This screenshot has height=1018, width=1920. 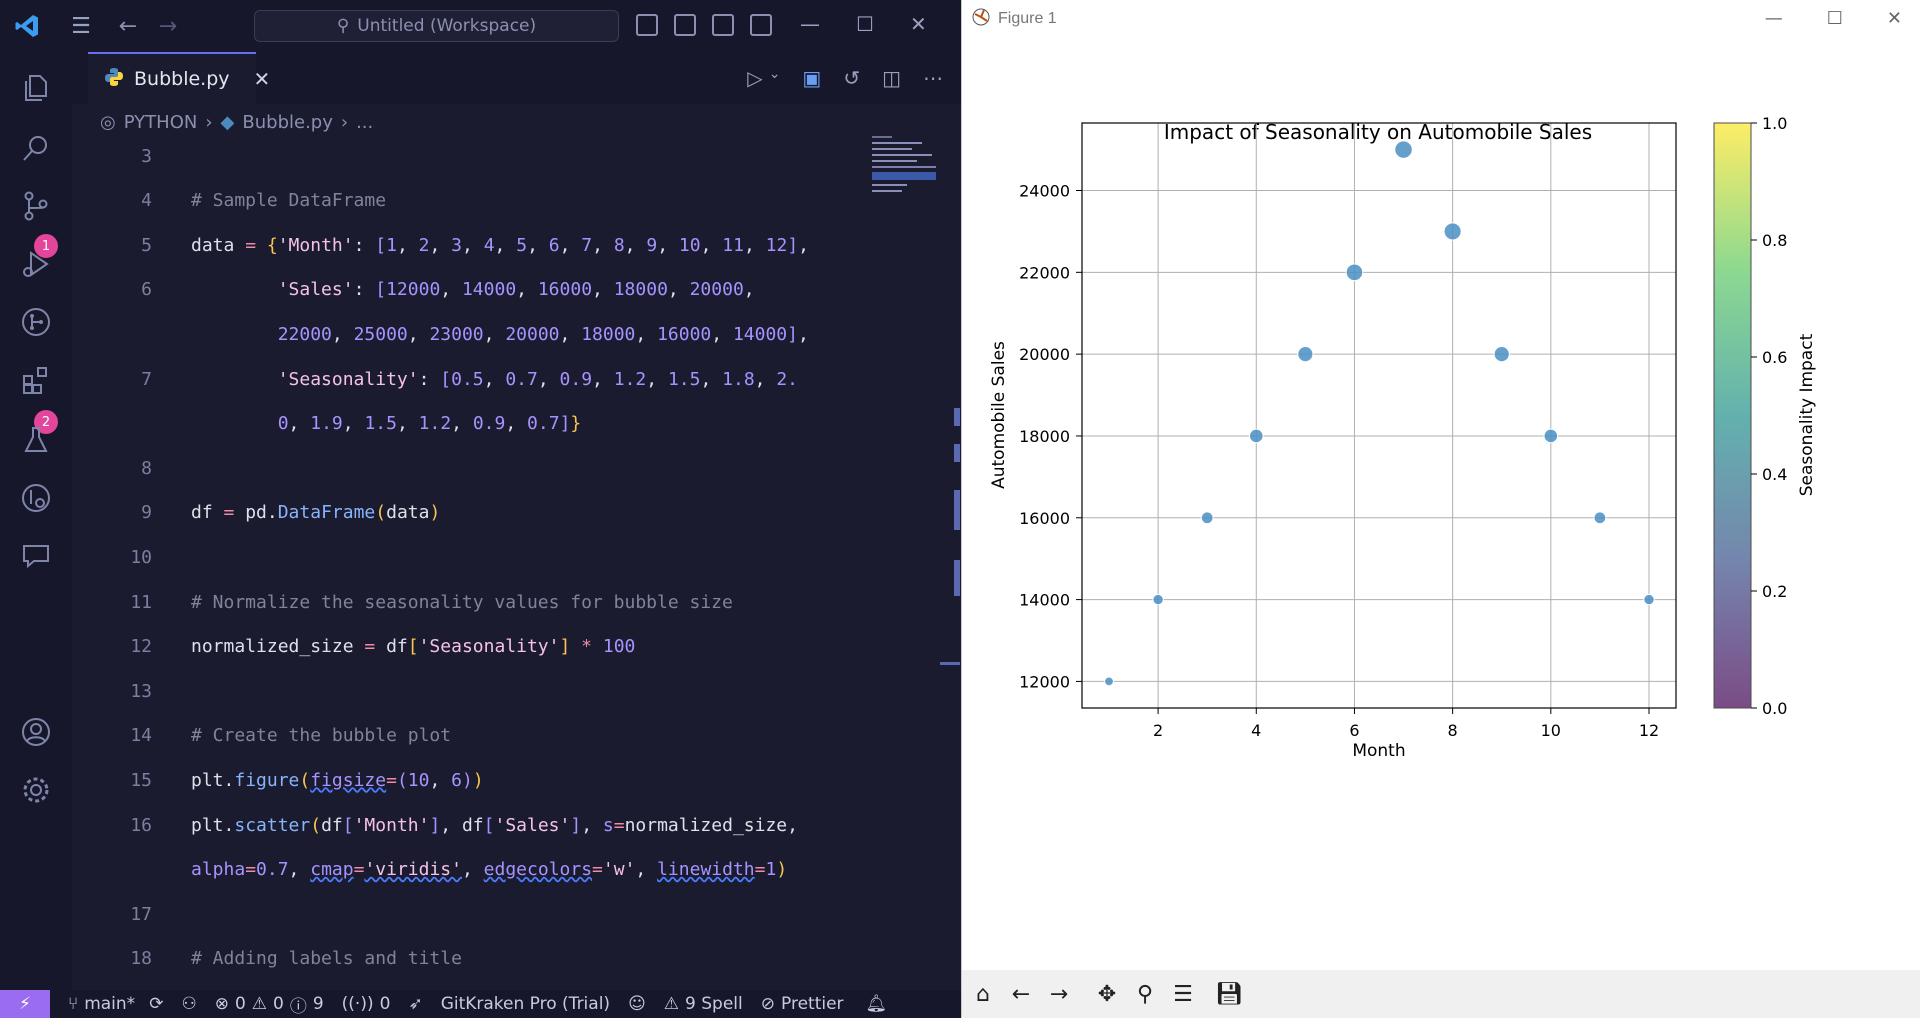 What do you see at coordinates (1773, 18) in the screenshot?
I see `figure-minimize-icon: —` at bounding box center [1773, 18].